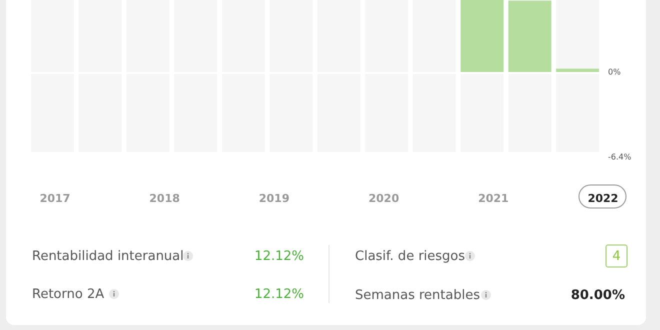 This screenshot has width=660, height=330. Describe the element at coordinates (384, 198) in the screenshot. I see `text: 2020` at that location.